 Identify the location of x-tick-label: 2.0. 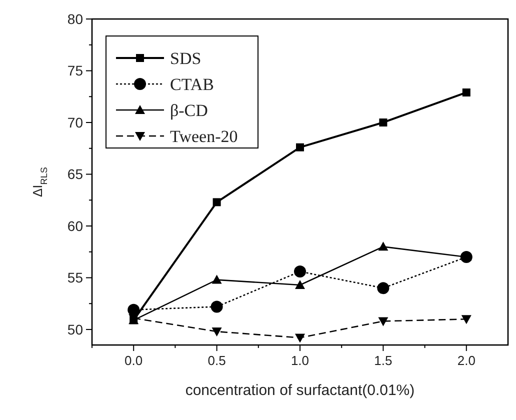
(466, 360).